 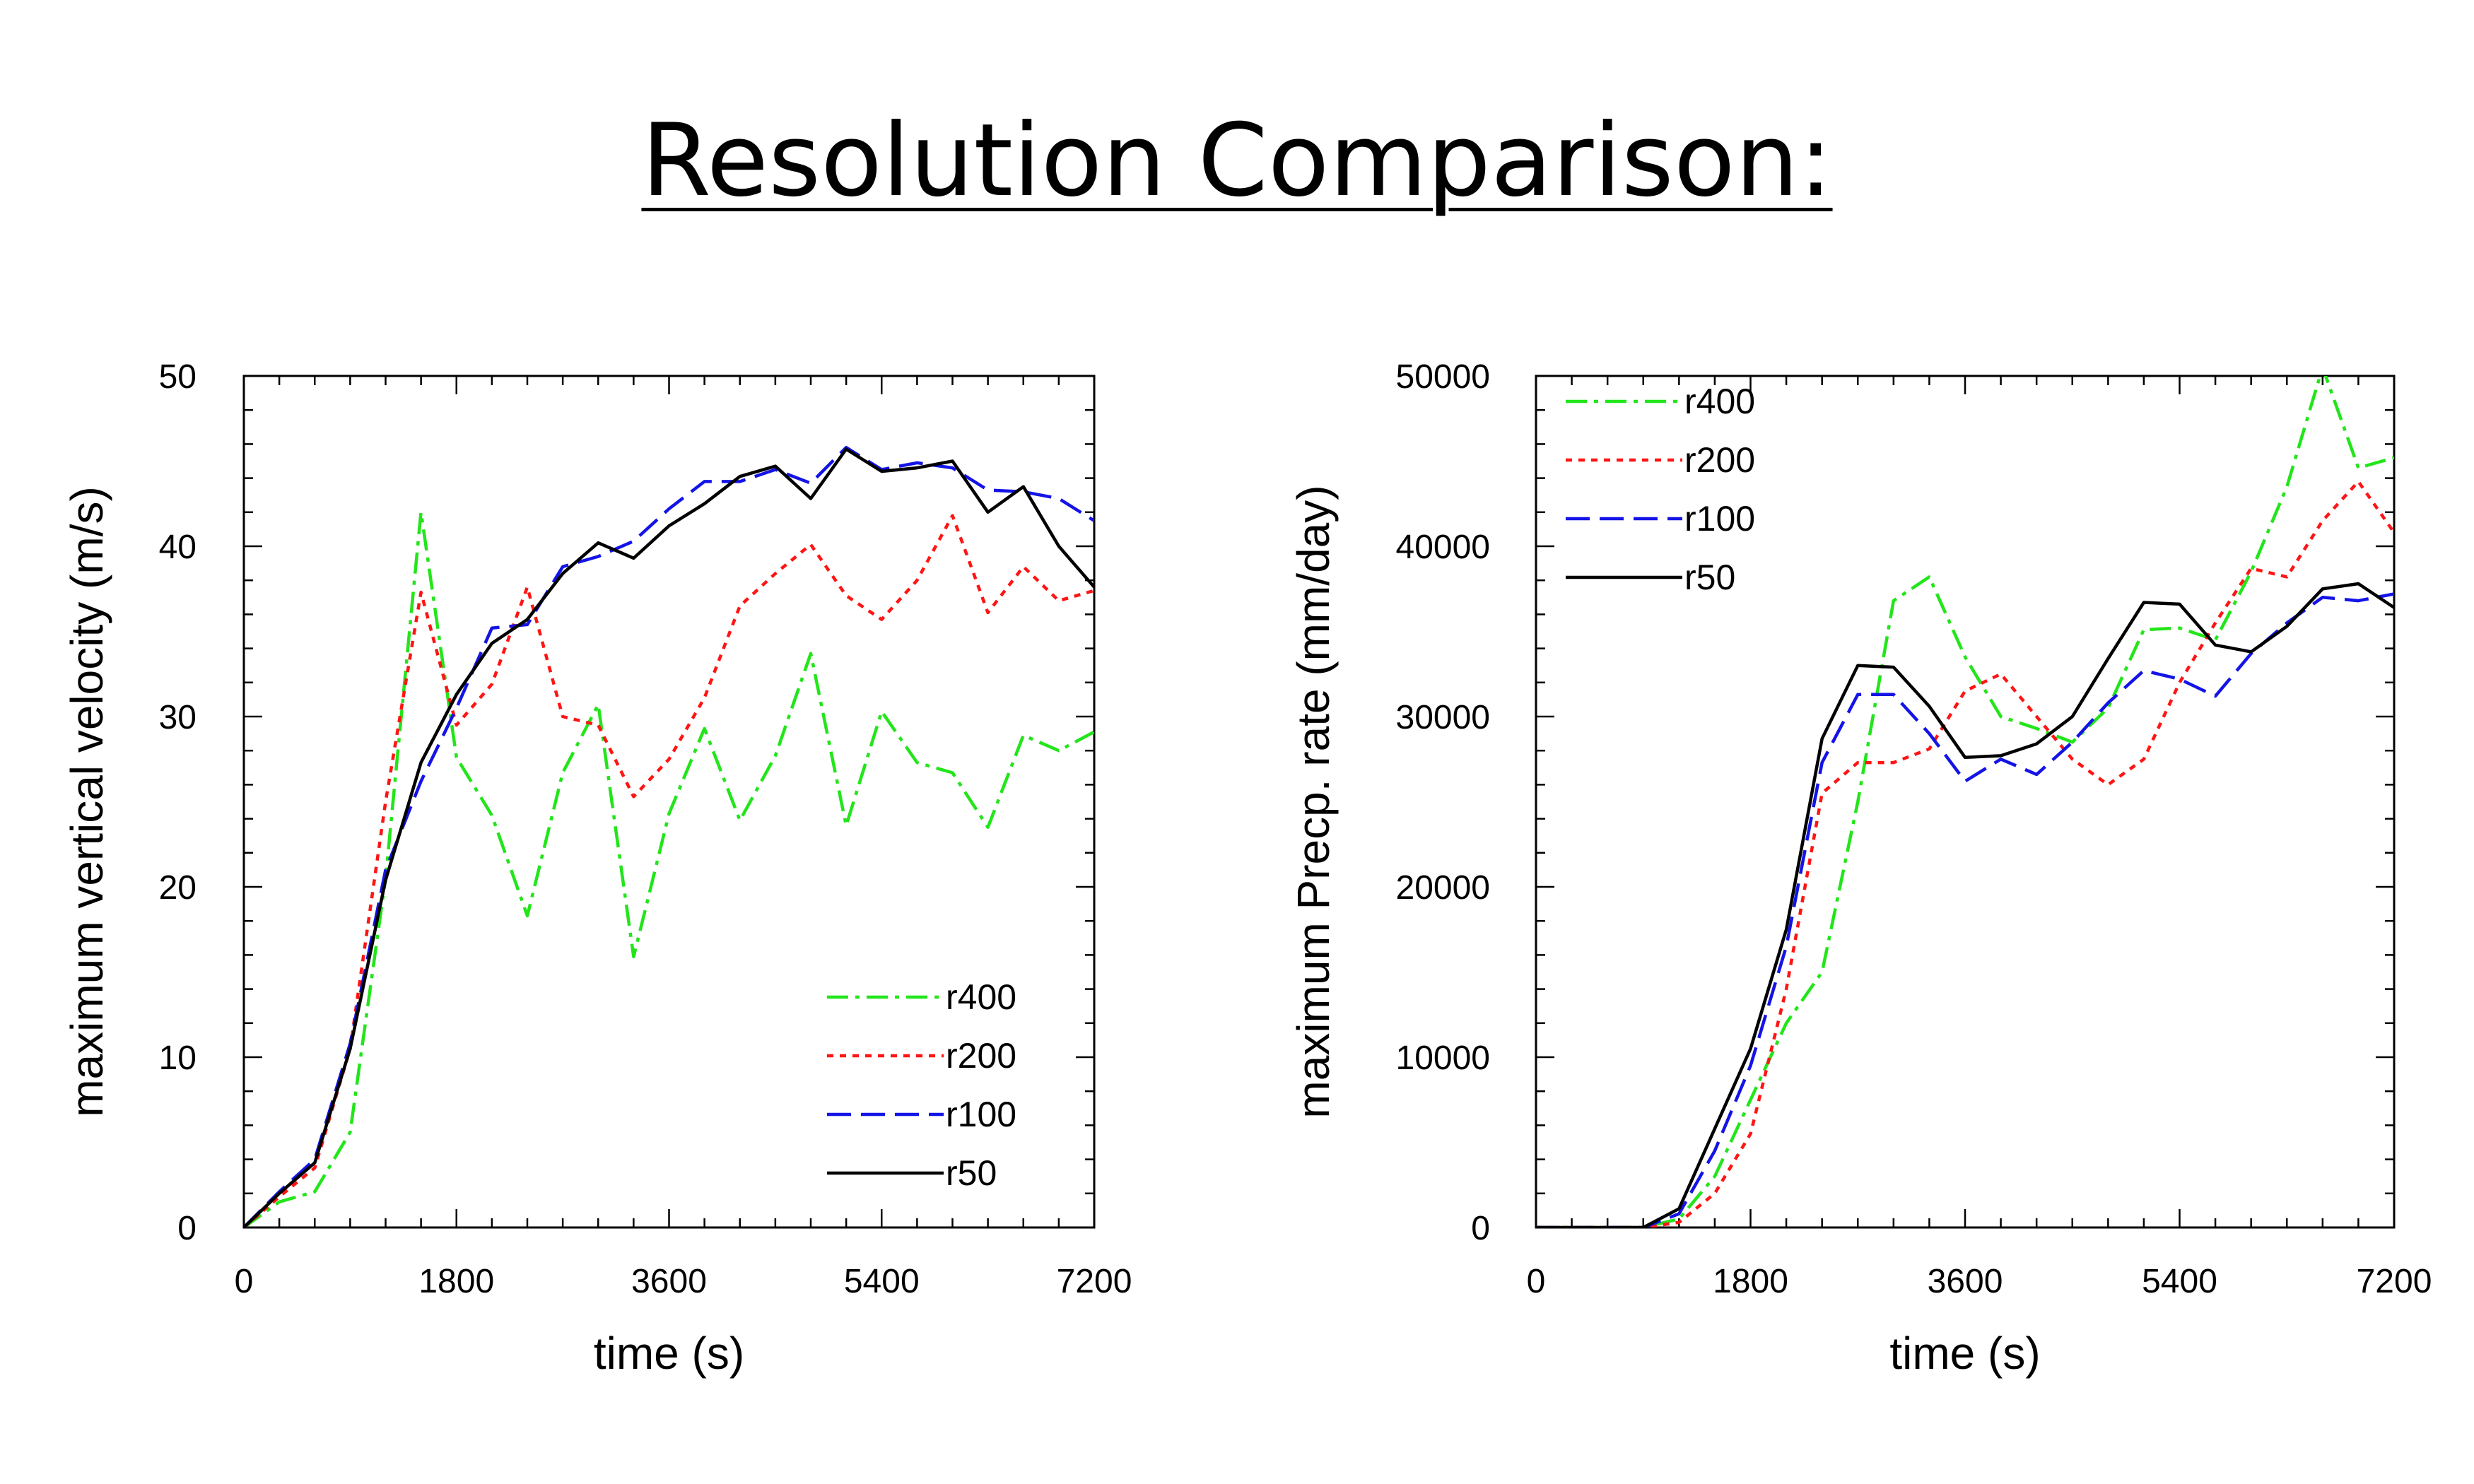 What do you see at coordinates (456, 1281) in the screenshot?
I see `x-tick-label: 1800` at bounding box center [456, 1281].